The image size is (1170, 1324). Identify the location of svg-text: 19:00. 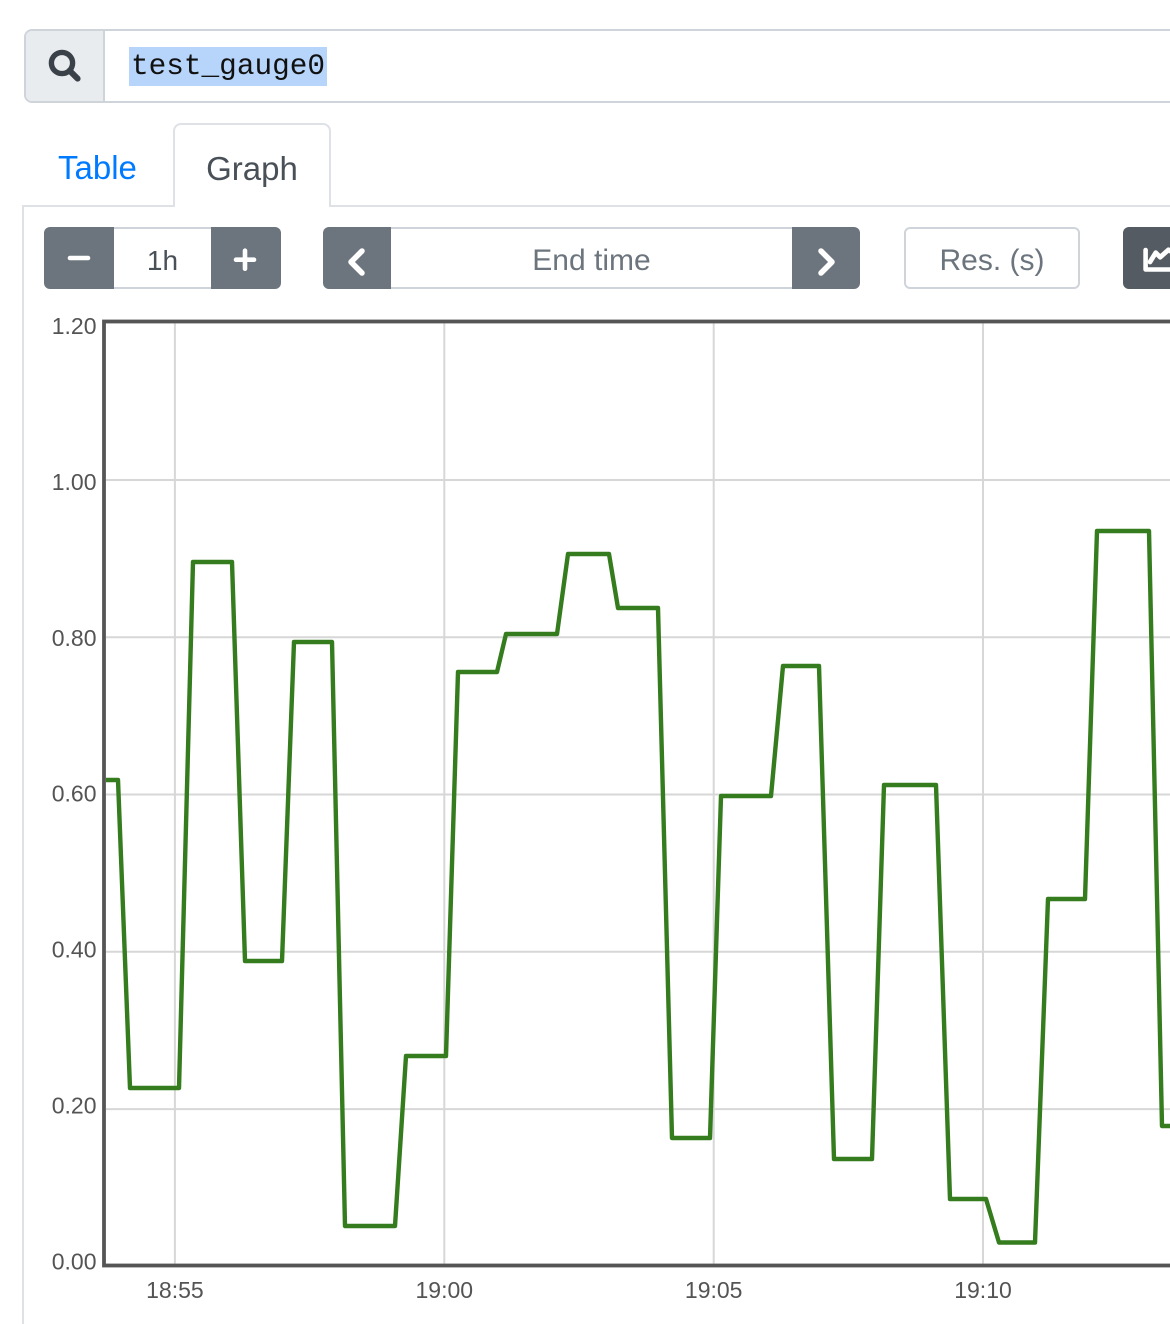
(445, 1290).